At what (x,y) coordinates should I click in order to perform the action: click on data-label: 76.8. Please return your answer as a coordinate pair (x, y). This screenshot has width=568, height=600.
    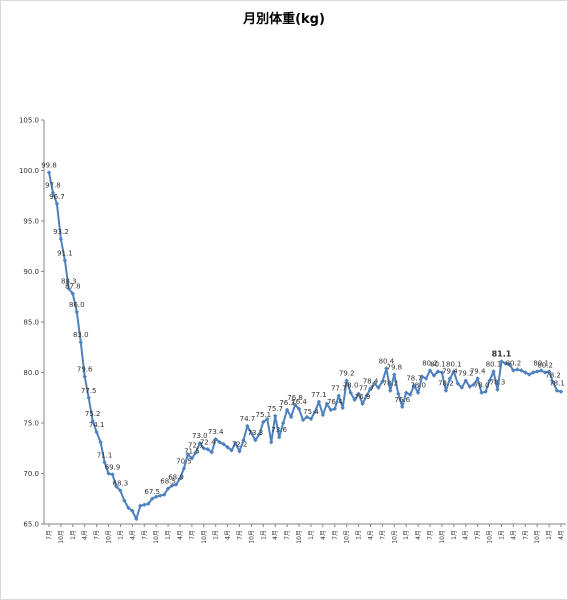
    Looking at the image, I should click on (295, 398).